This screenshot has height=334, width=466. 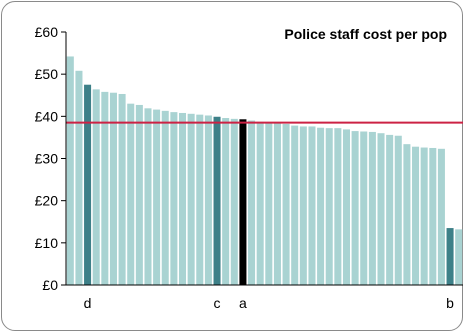 I want to click on bar-highlight-d, so click(x=88, y=185).